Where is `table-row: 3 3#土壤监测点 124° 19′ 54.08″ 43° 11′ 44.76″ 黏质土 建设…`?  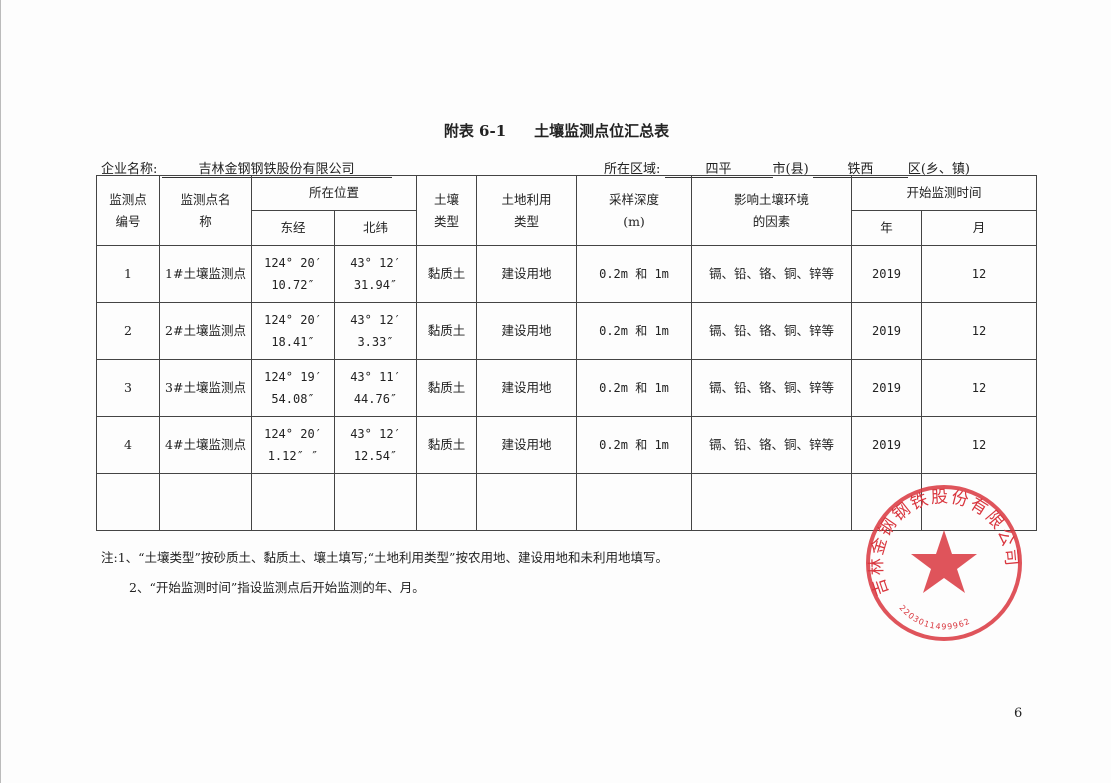 table-row: 3 3#土壤监测点 124° 19′ 54.08″ 43° 11′ 44.76″ 黏质土 建设… is located at coordinates (566, 388).